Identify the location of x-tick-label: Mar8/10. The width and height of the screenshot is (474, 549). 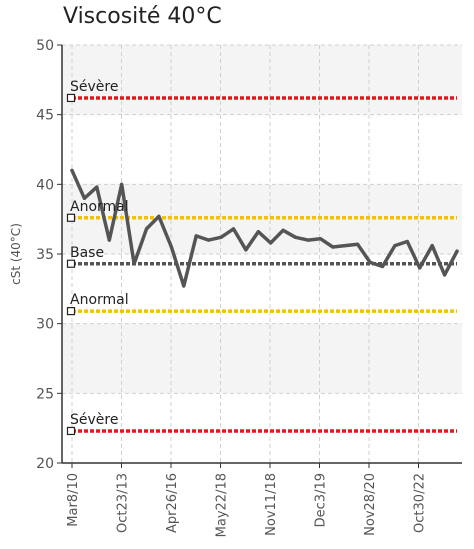
(73, 500).